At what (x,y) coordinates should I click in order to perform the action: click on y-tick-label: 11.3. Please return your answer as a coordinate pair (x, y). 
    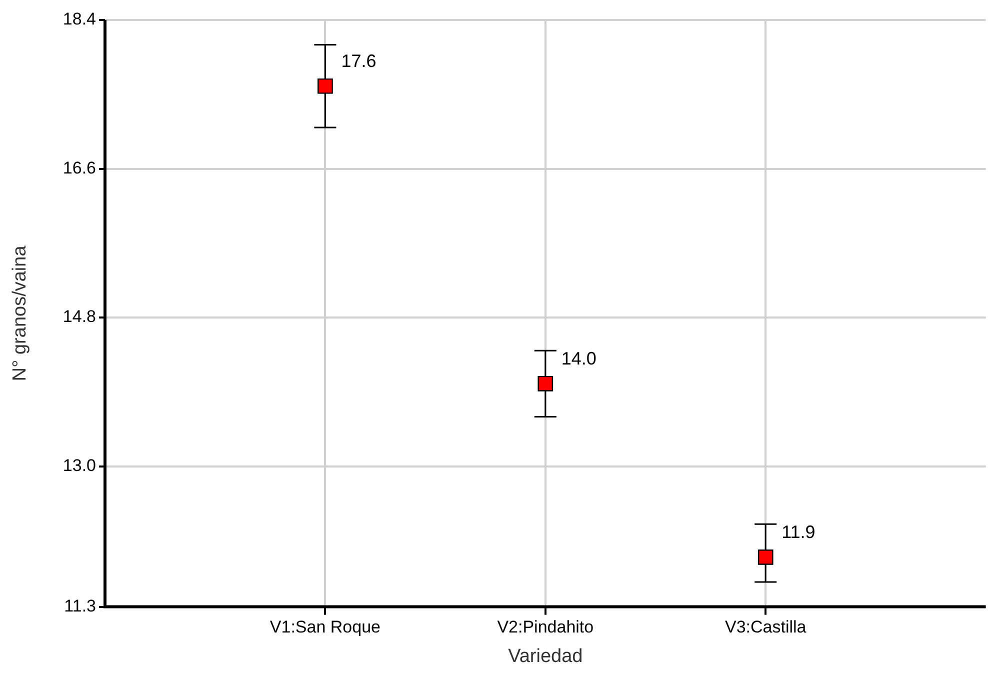
    Looking at the image, I should click on (80, 606).